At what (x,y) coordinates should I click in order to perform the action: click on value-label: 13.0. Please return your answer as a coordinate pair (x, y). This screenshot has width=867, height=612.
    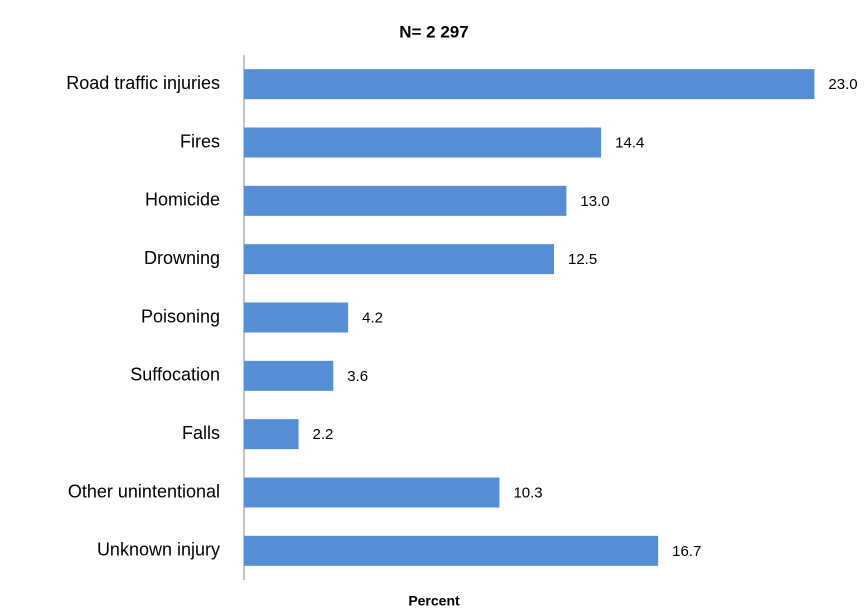
    Looking at the image, I should click on (594, 201).